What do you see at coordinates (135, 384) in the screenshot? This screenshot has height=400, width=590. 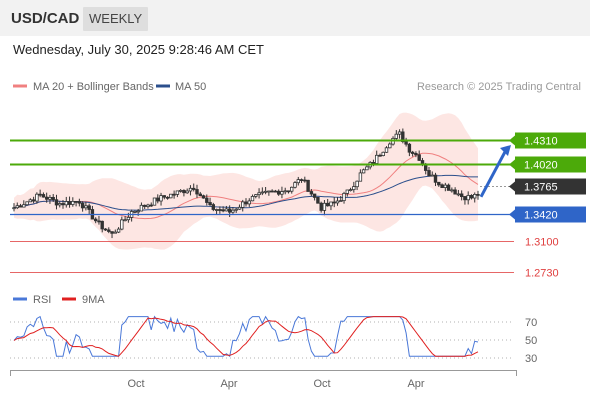 I see `x-tick-label: Oct` at bounding box center [135, 384].